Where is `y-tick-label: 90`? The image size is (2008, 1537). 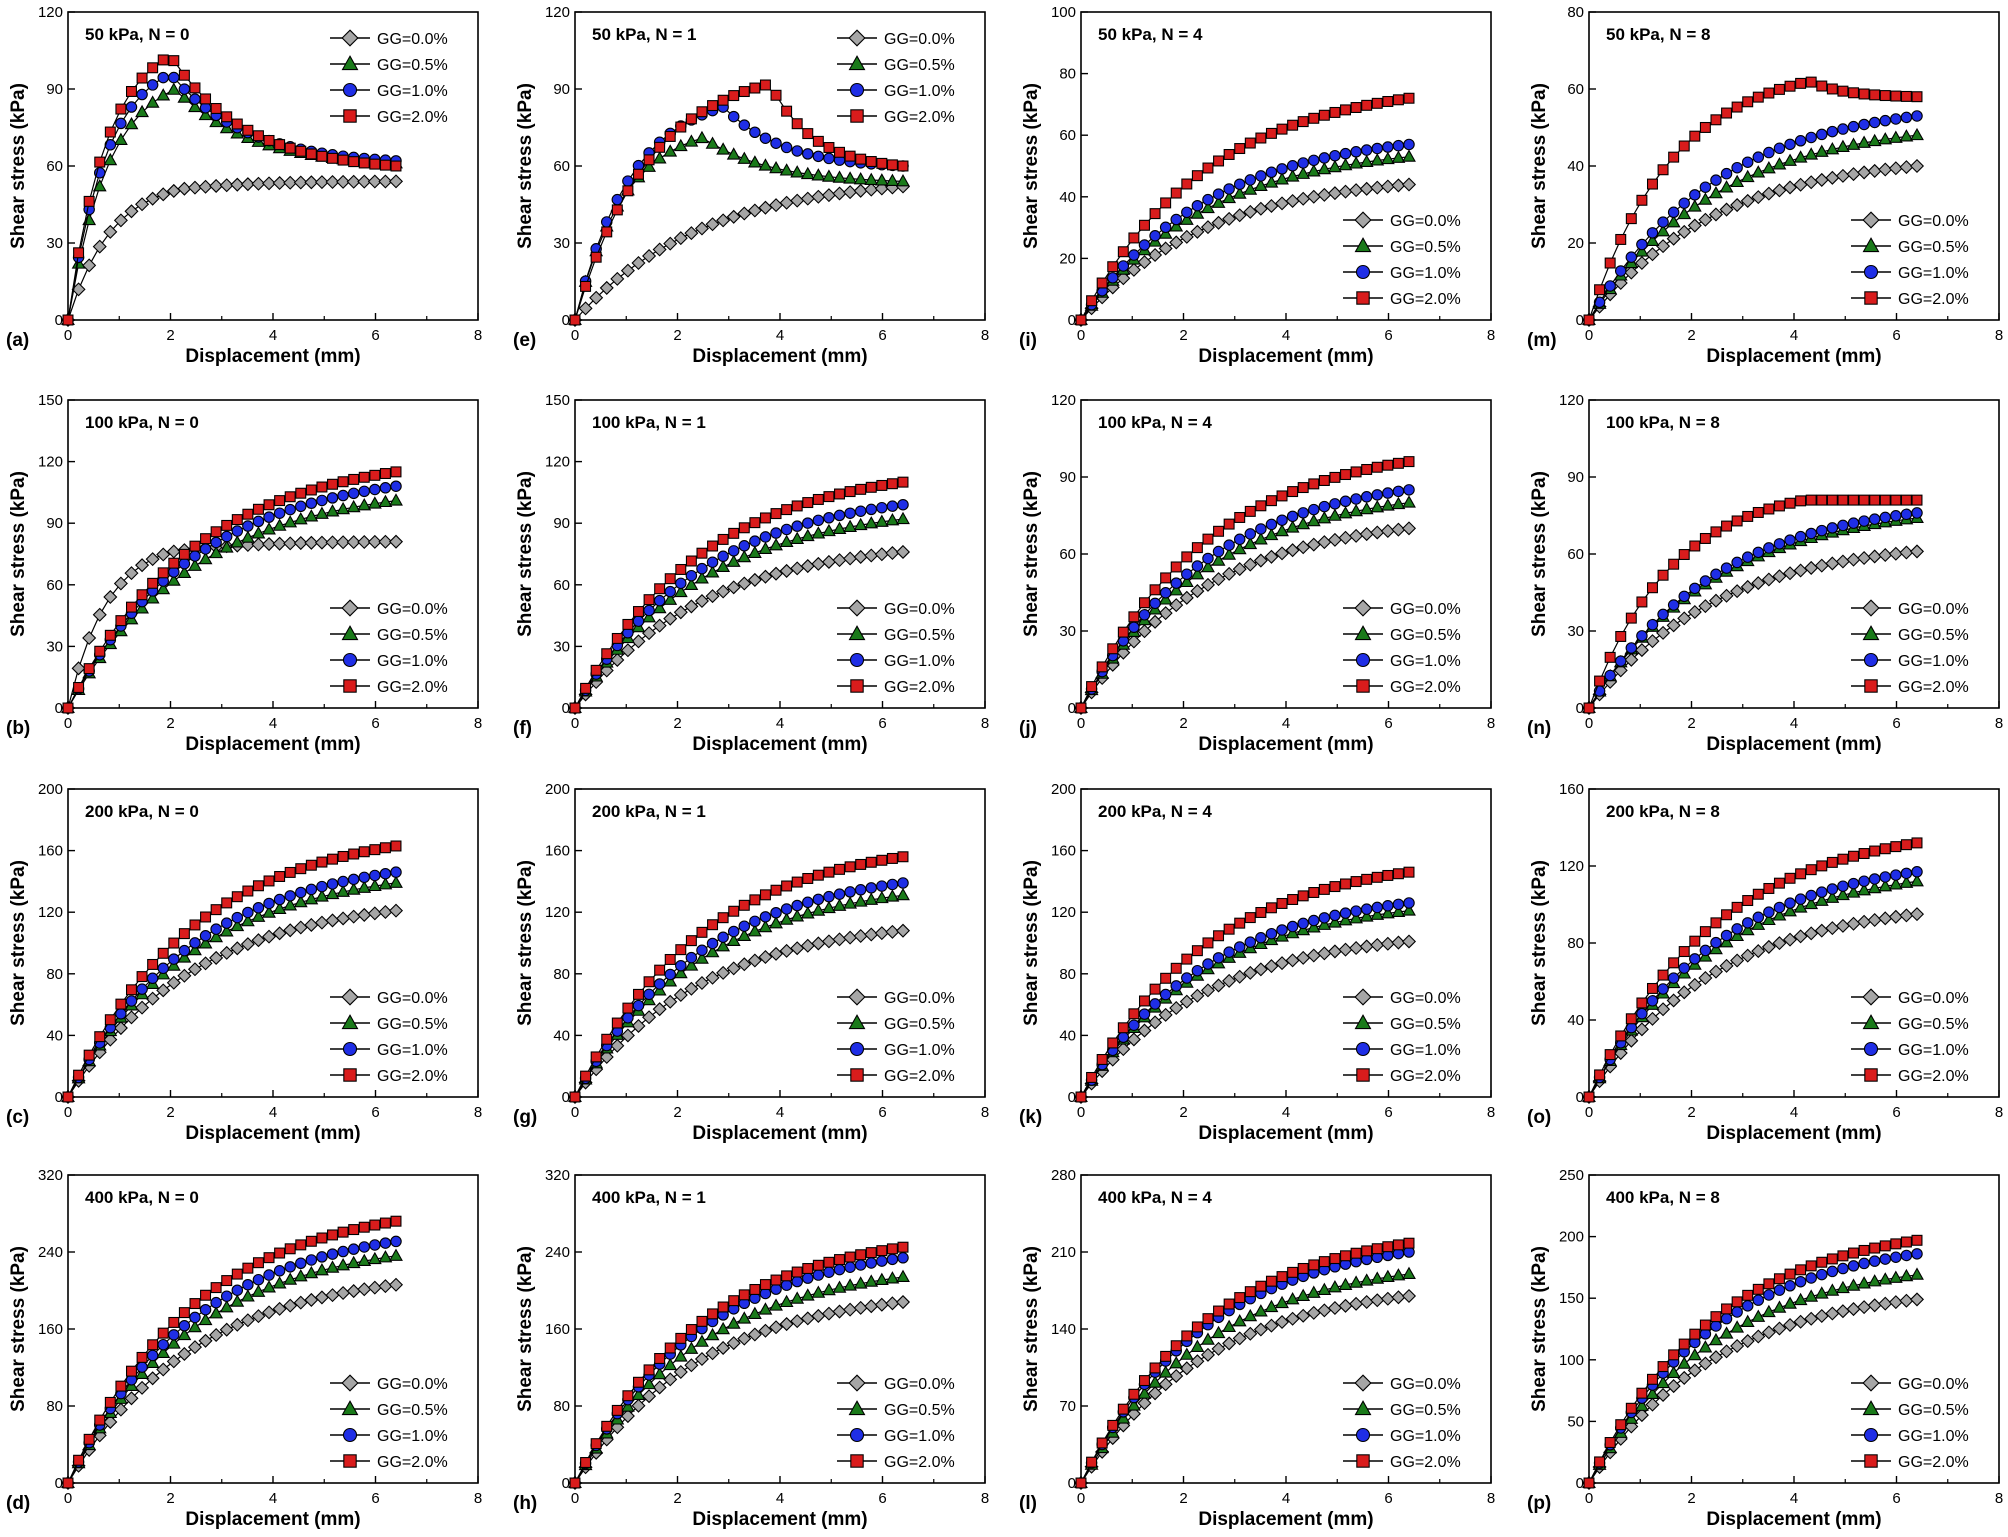 y-tick-label: 90 is located at coordinates (54, 89).